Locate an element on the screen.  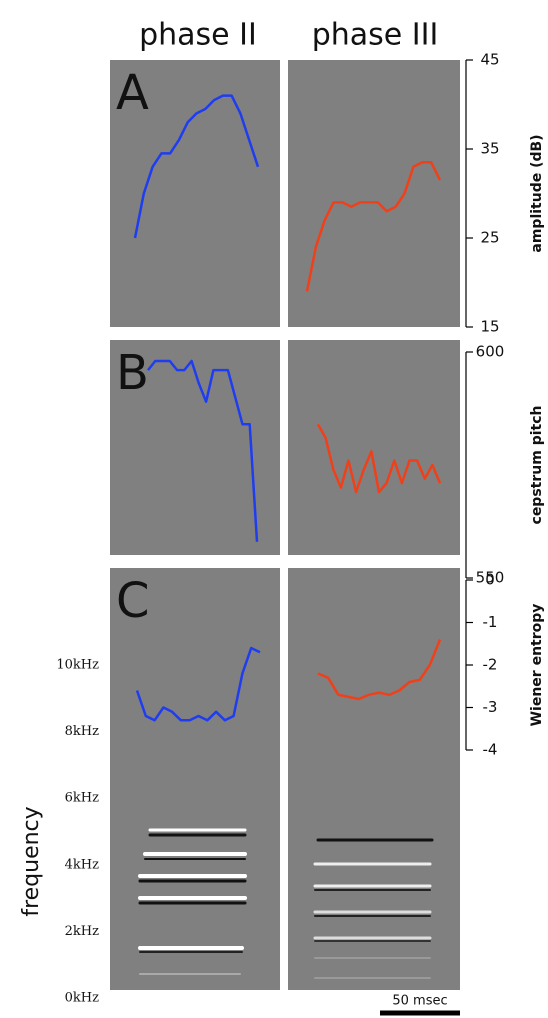
scale-bar-label: 50 msec is located at coordinates (419, 1001).